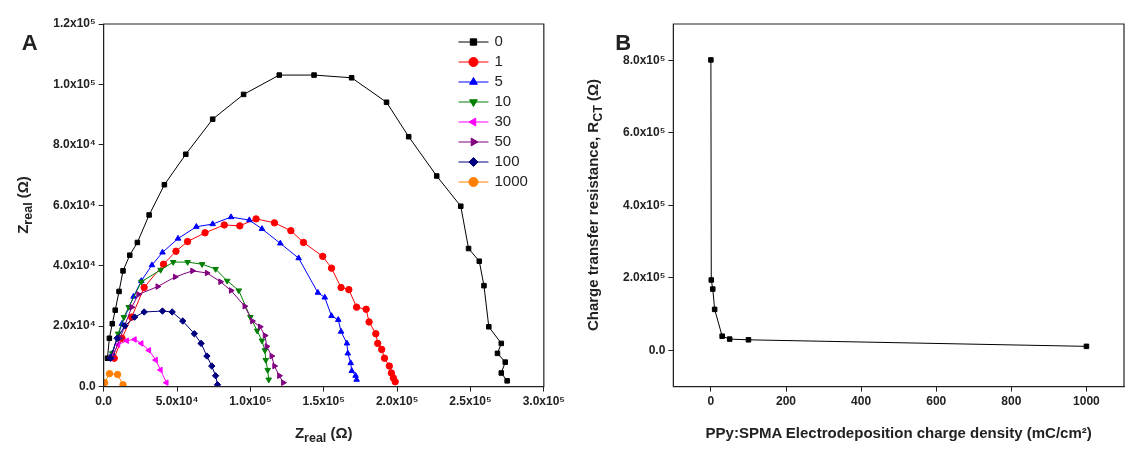 The image size is (1139, 464). What do you see at coordinates (507, 161) in the screenshot?
I see `legend-label: 100` at bounding box center [507, 161].